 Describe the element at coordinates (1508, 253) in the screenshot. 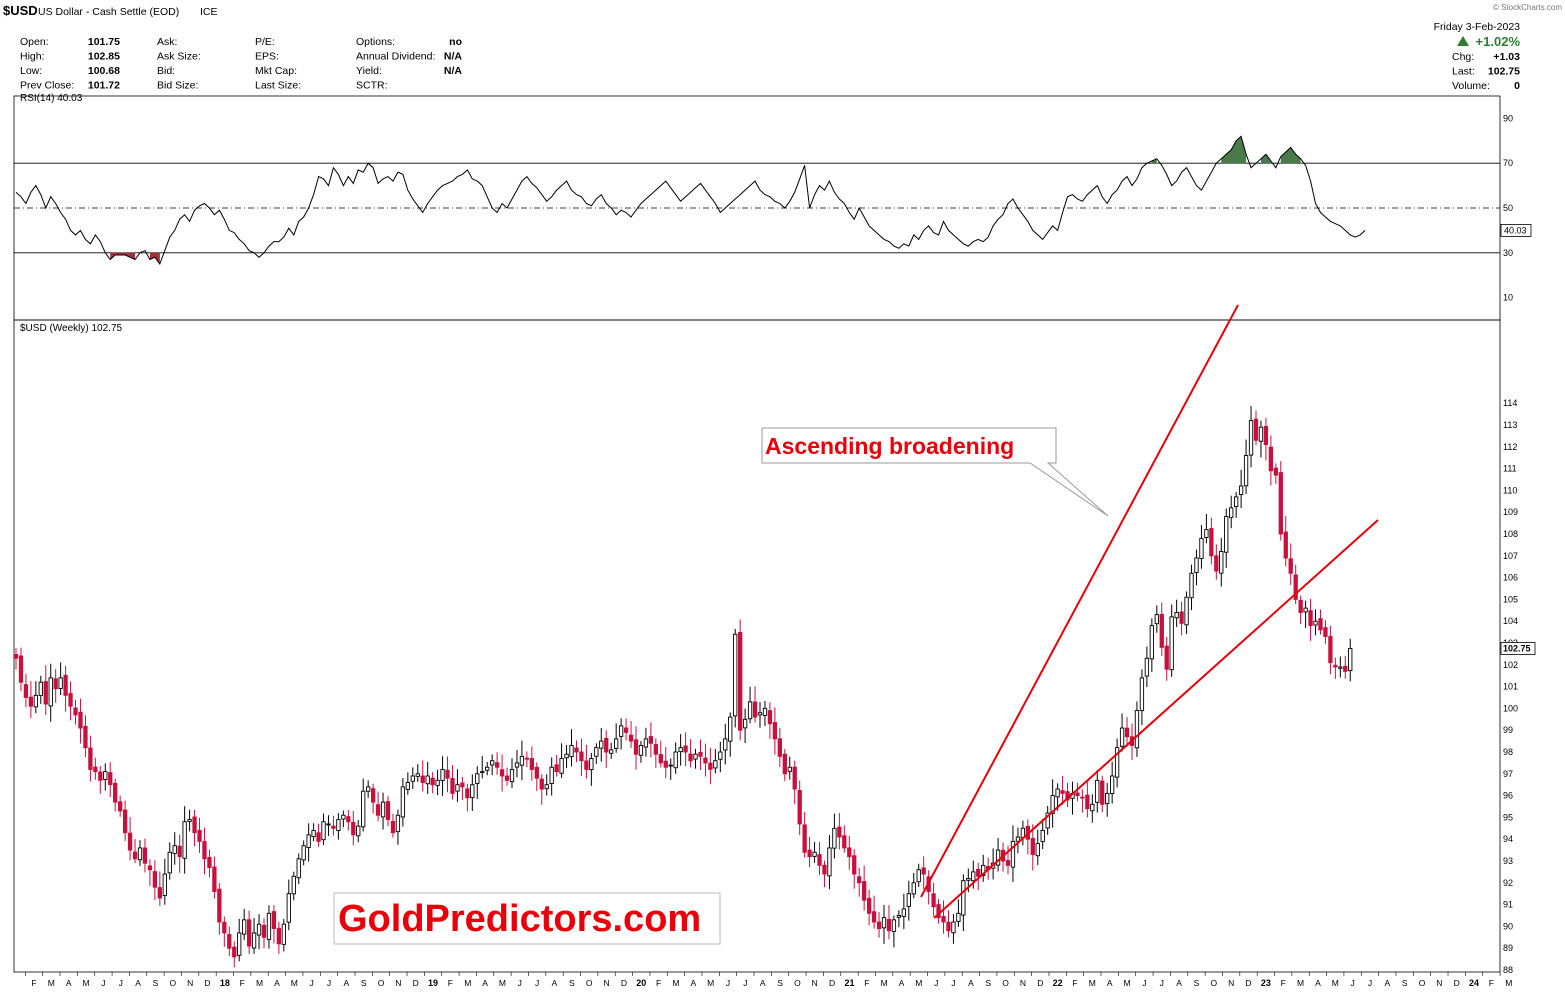

I see `rsi-tick-label: 30` at that location.